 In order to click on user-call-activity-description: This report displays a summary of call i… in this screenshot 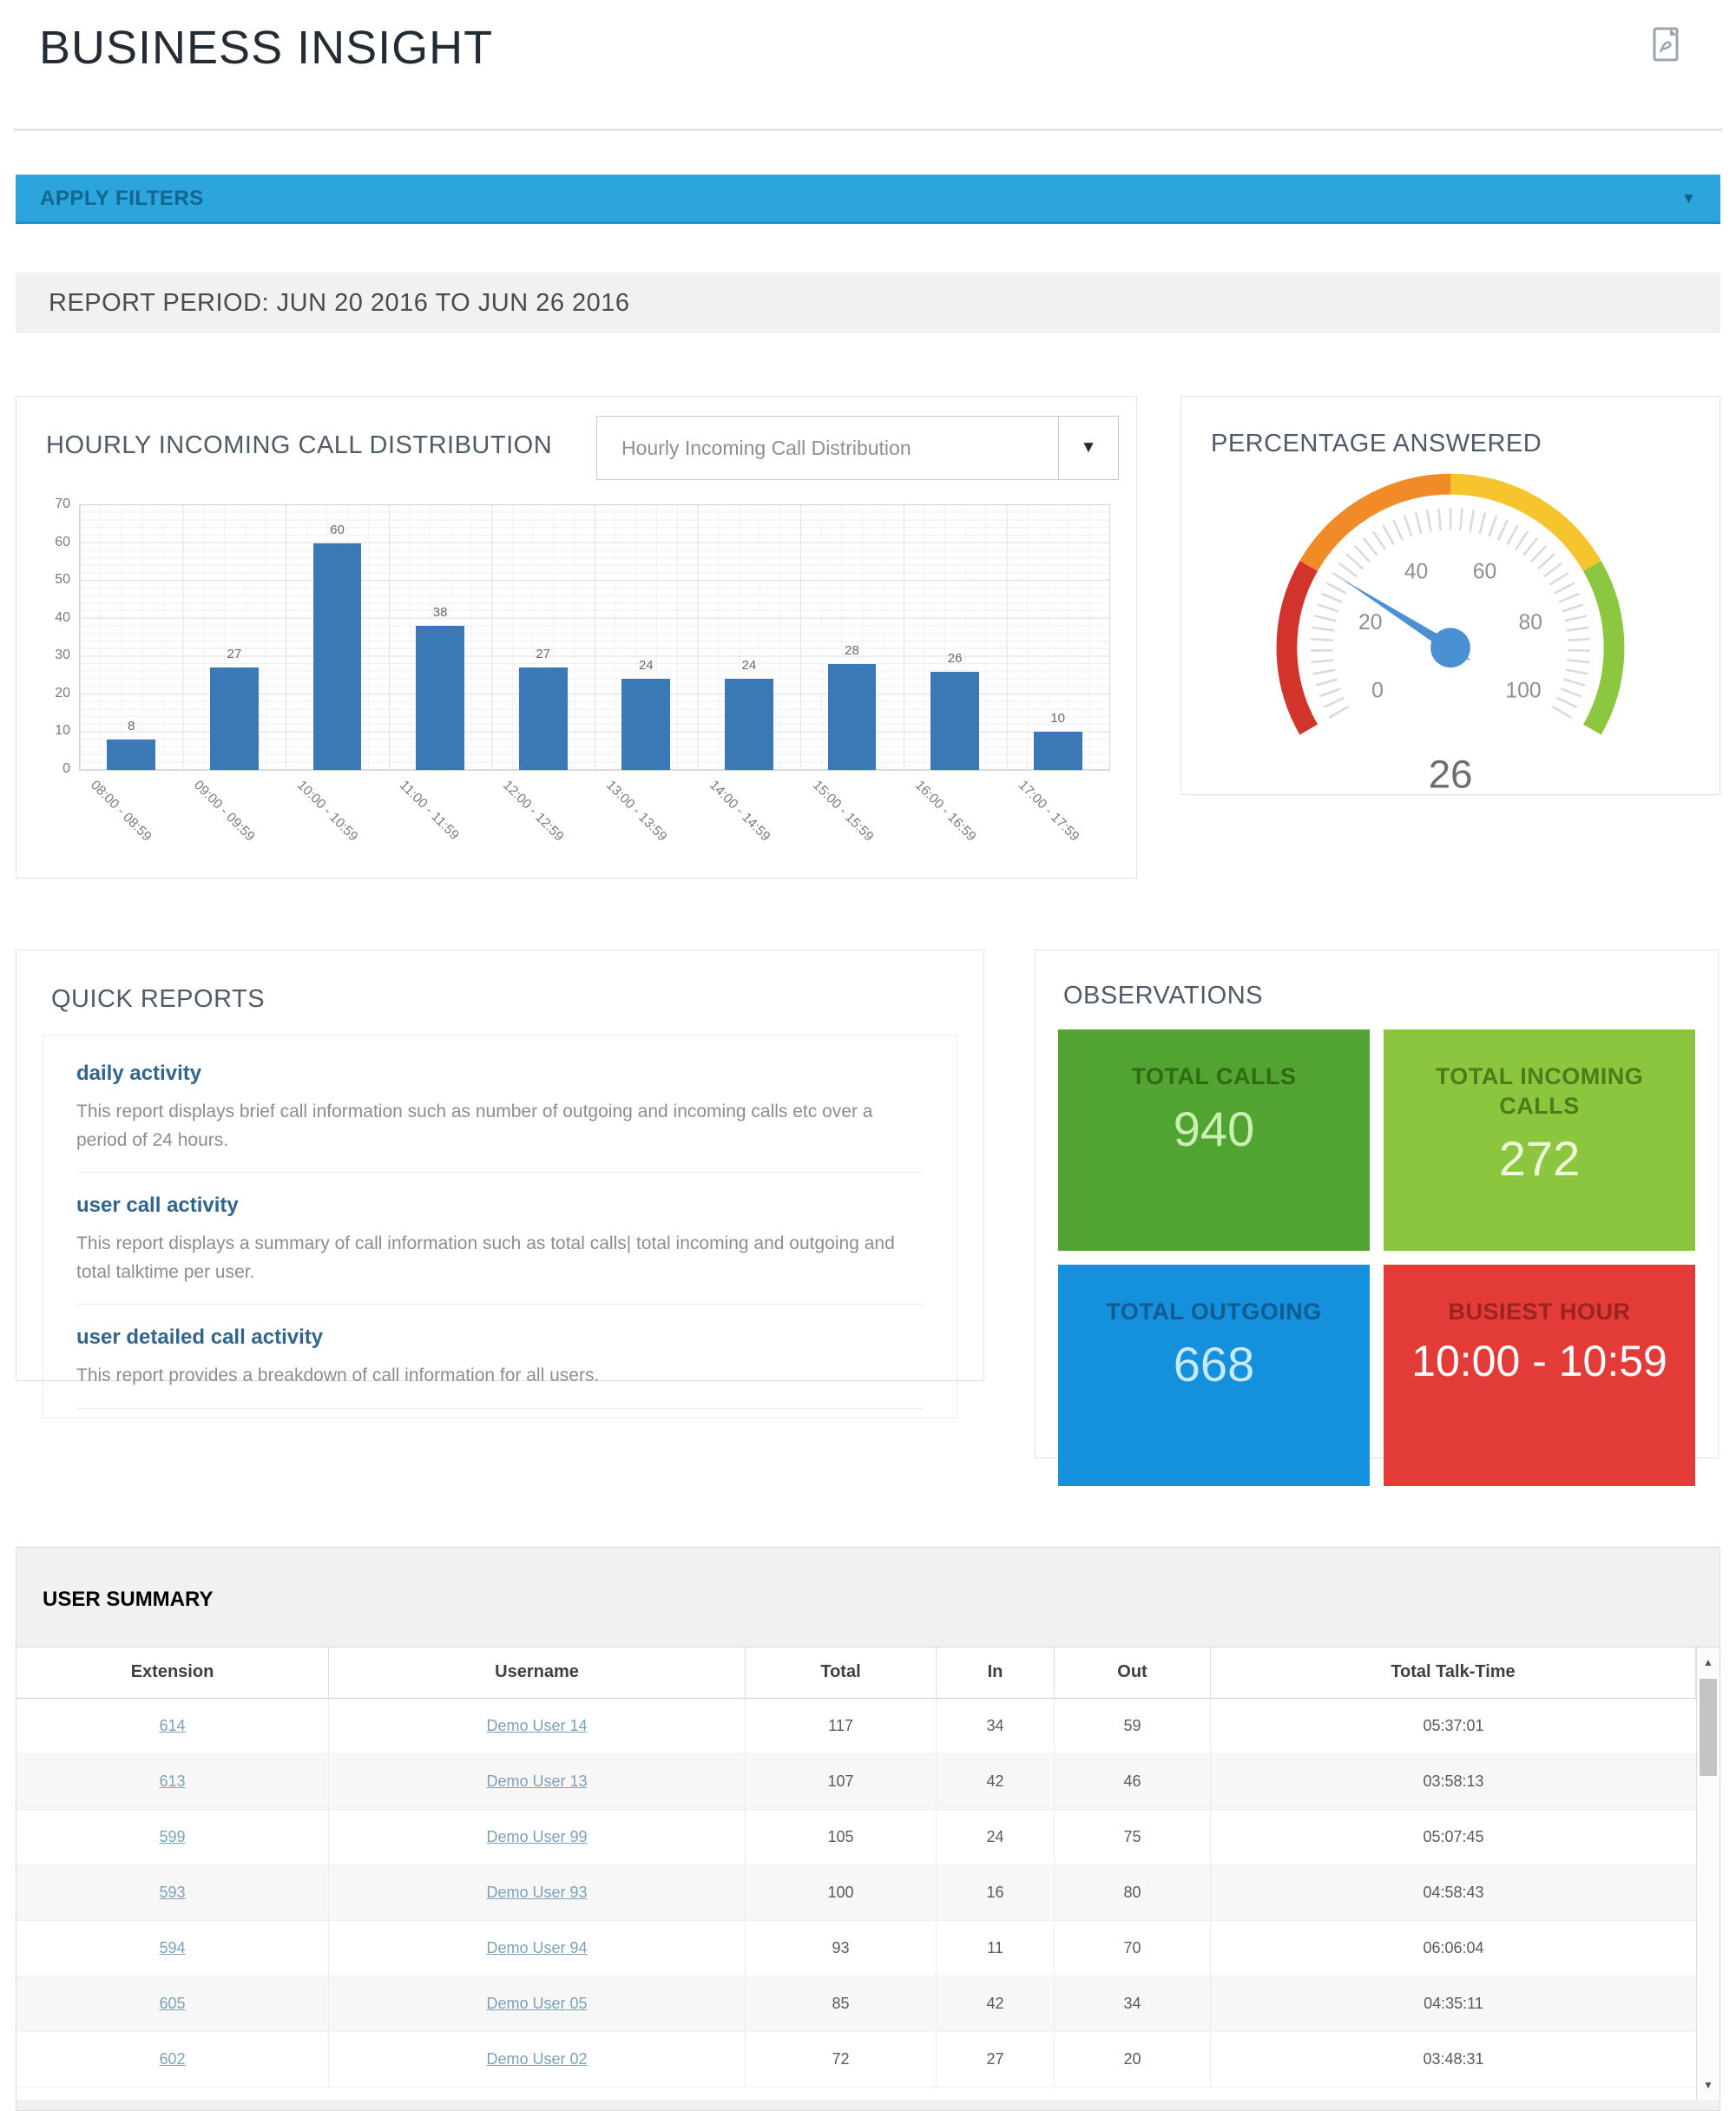, I will do `click(485, 1258)`.